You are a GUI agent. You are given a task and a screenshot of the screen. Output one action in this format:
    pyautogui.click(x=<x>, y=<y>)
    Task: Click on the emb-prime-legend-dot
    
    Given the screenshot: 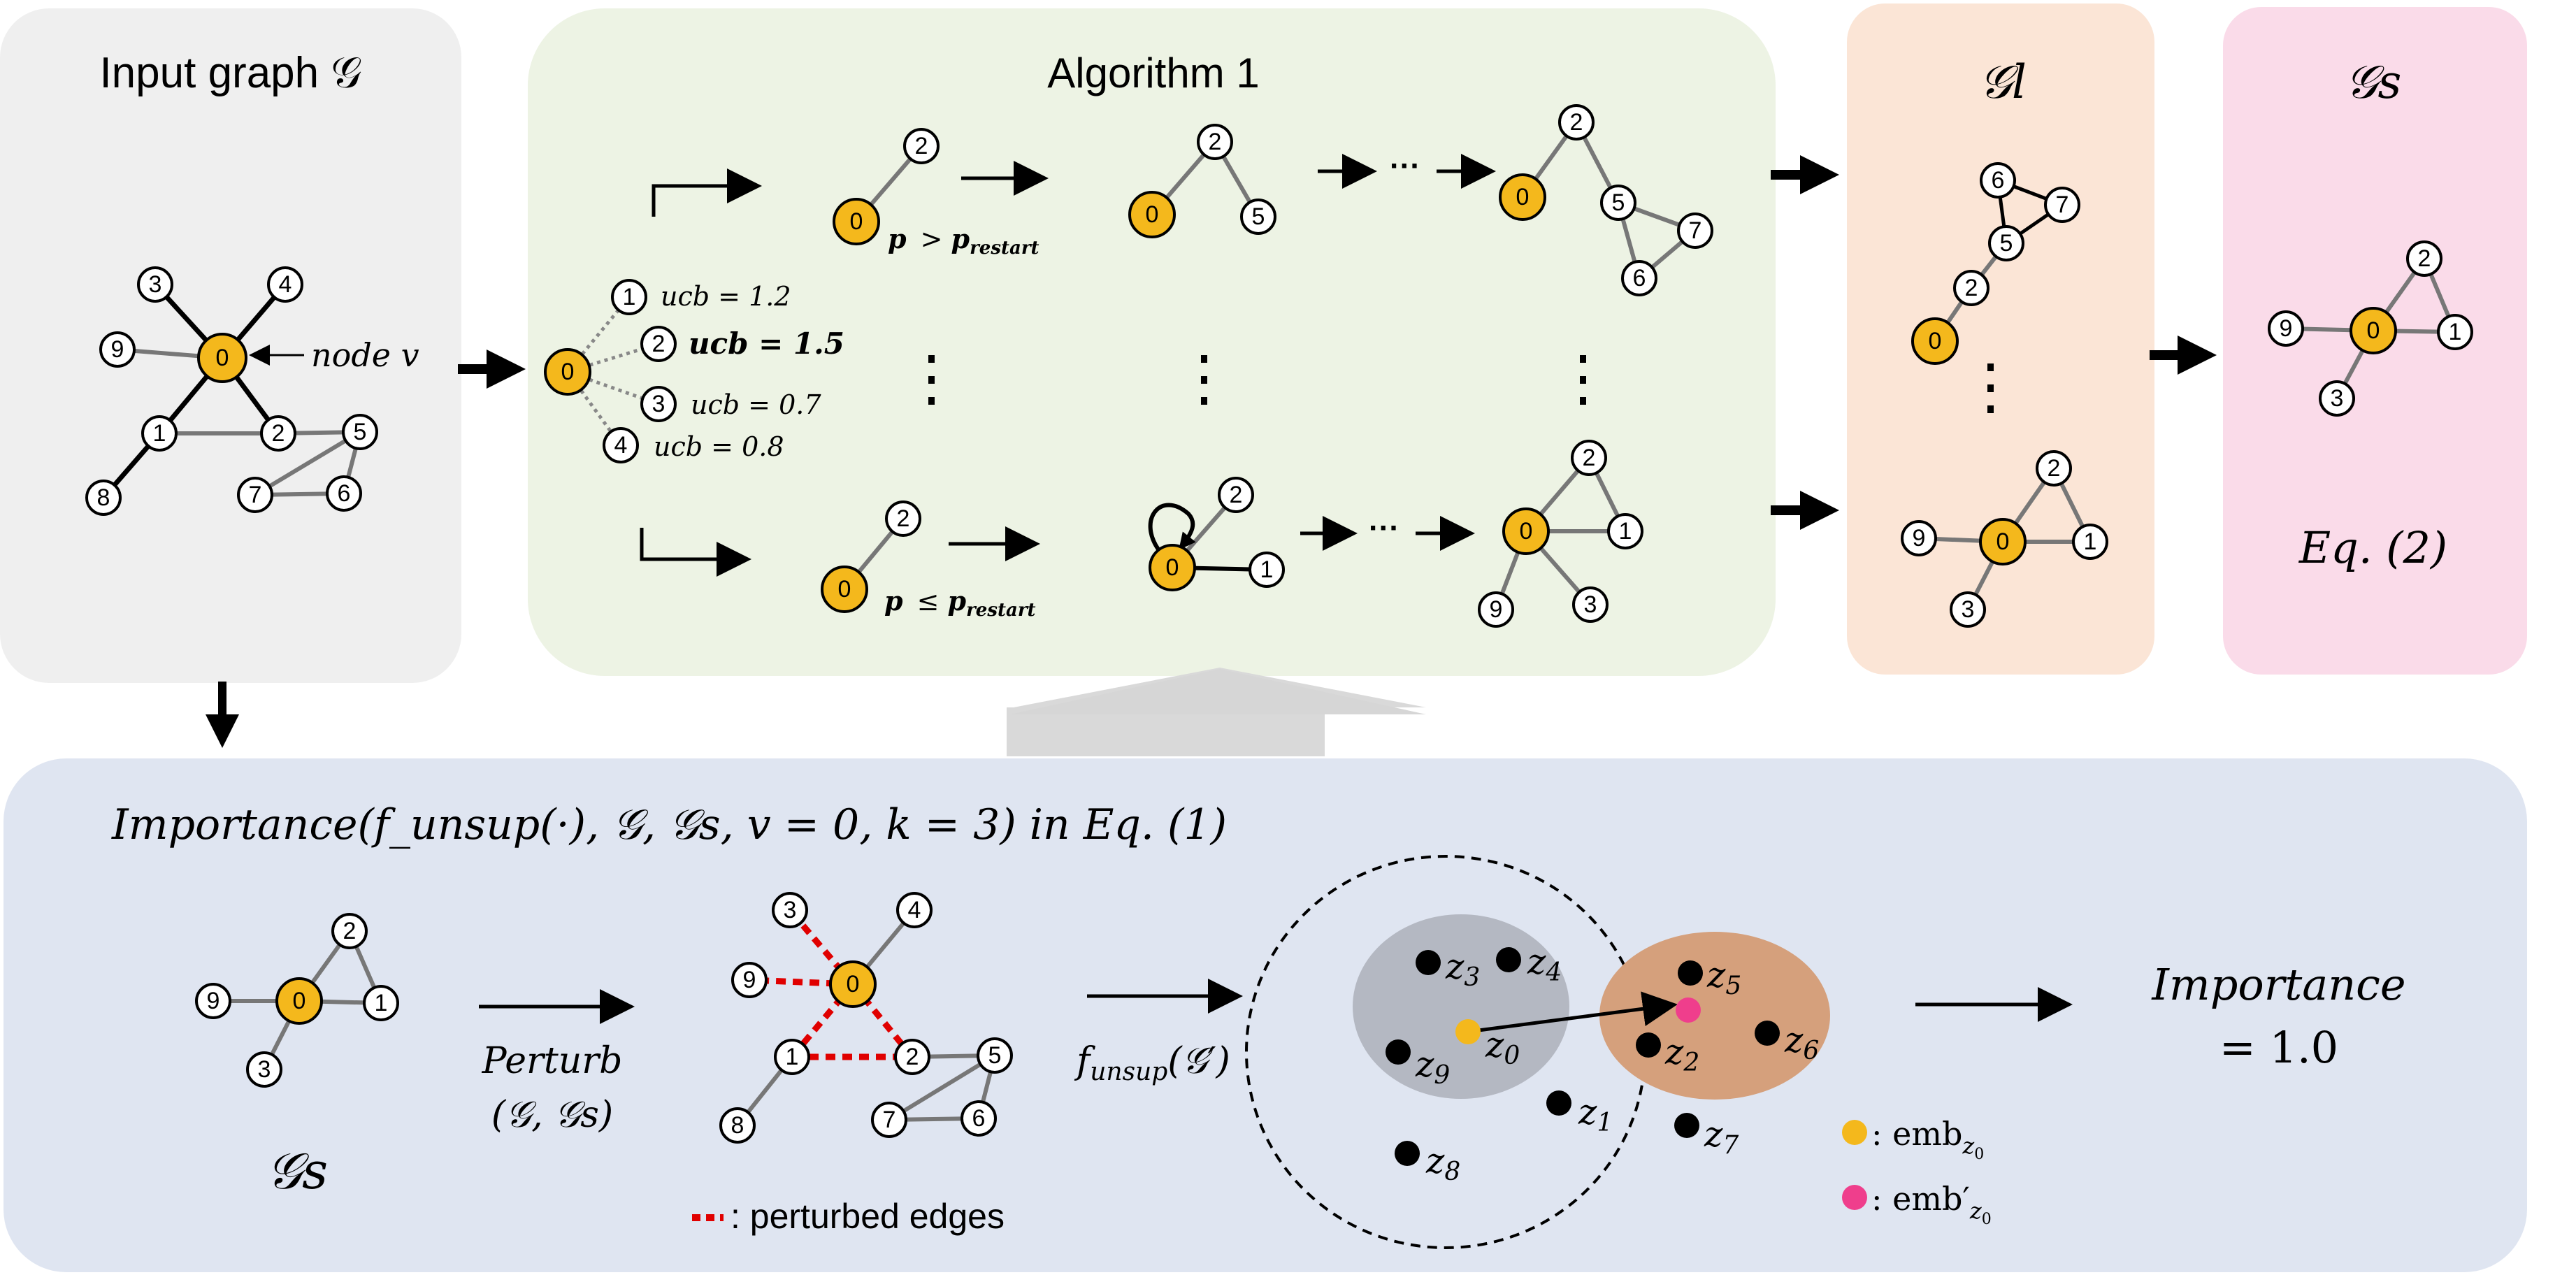 What is the action you would take?
    pyautogui.click(x=1854, y=1197)
    